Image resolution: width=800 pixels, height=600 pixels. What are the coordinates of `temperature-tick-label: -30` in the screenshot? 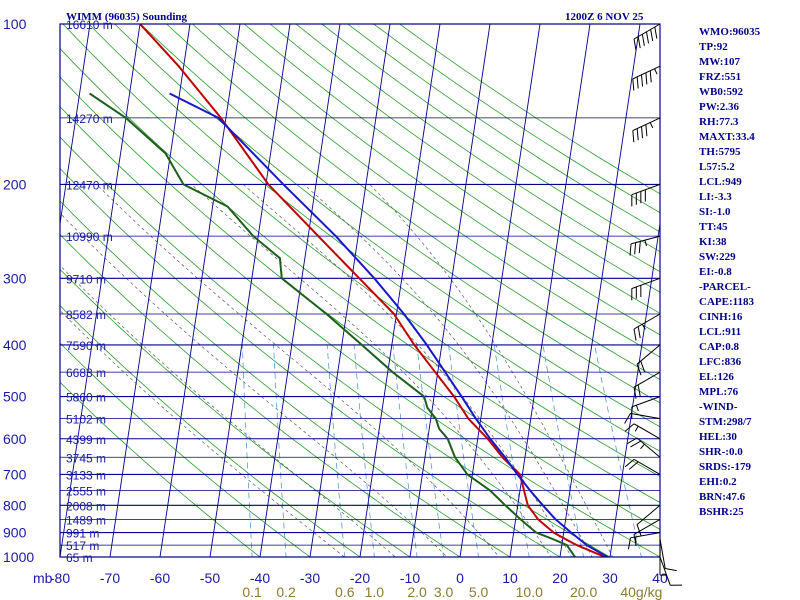 It's located at (310, 578).